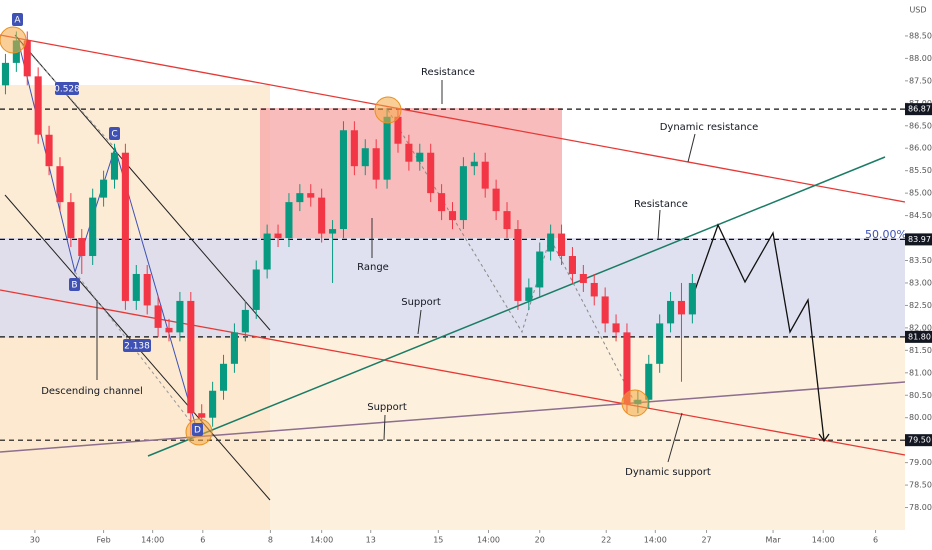  What do you see at coordinates (920, 350) in the screenshot?
I see `y-tick-label: 81.50` at bounding box center [920, 350].